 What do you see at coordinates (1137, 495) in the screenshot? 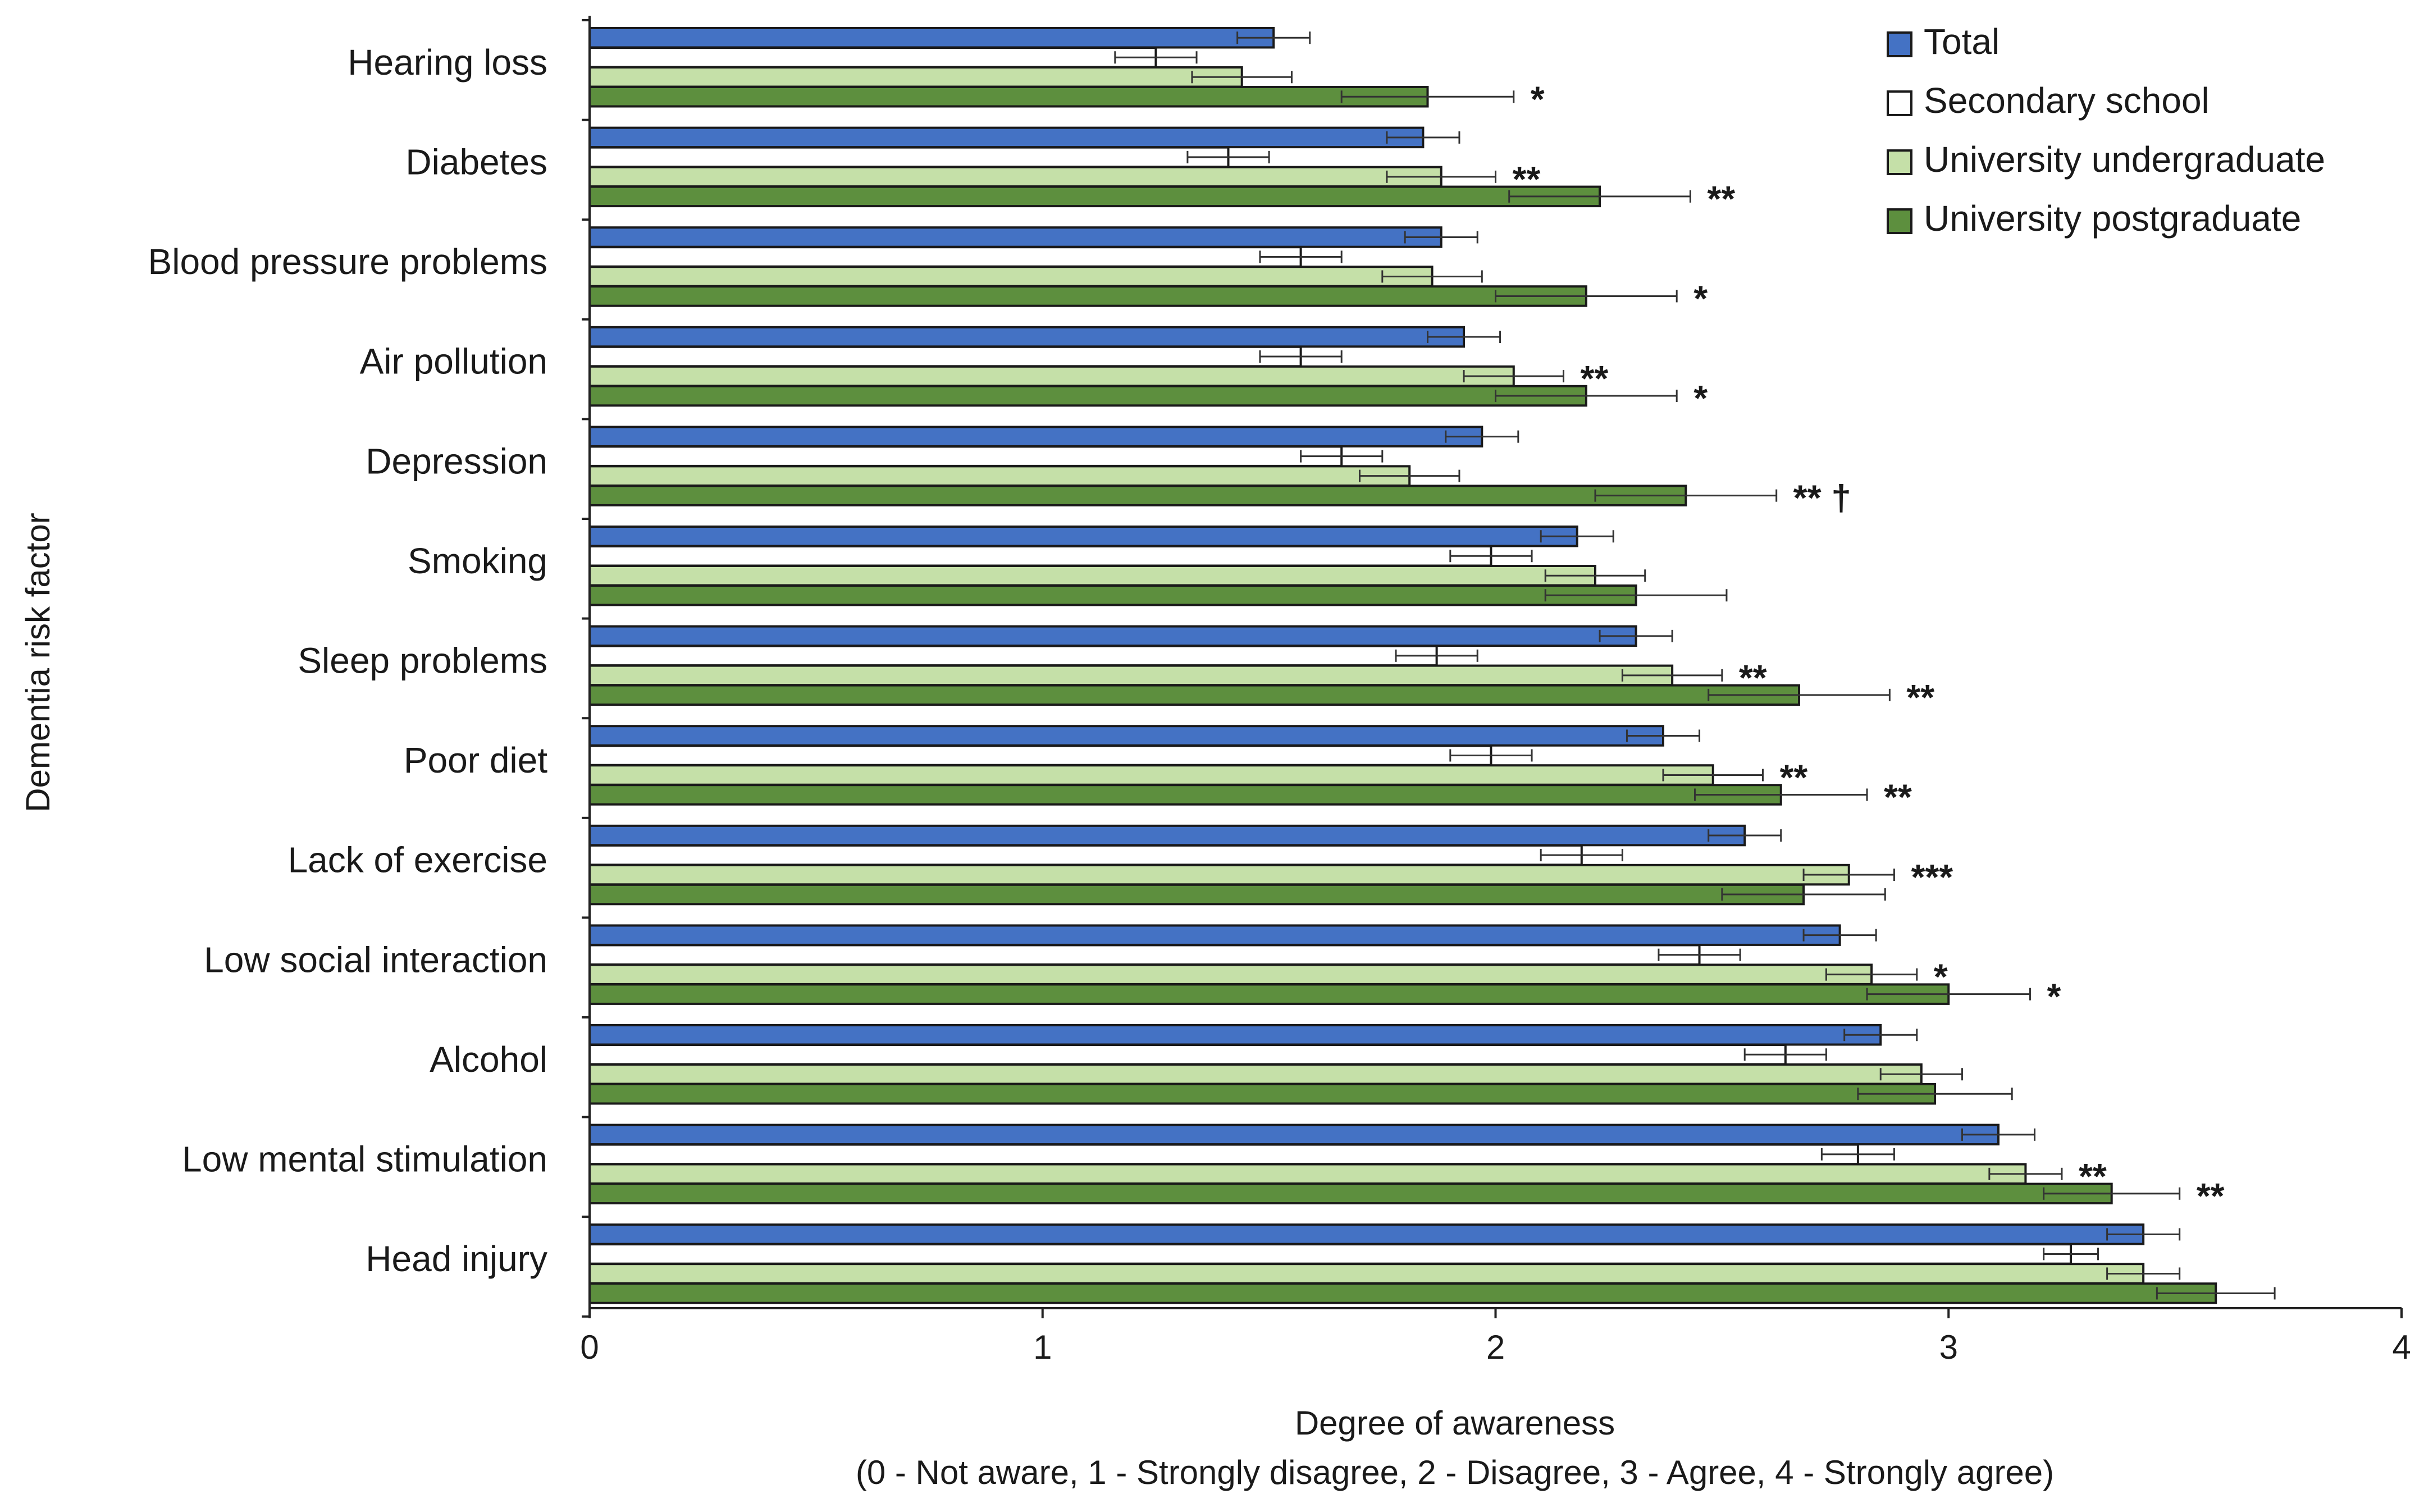
I see `bar-depression-university-postgraduate` at bounding box center [1137, 495].